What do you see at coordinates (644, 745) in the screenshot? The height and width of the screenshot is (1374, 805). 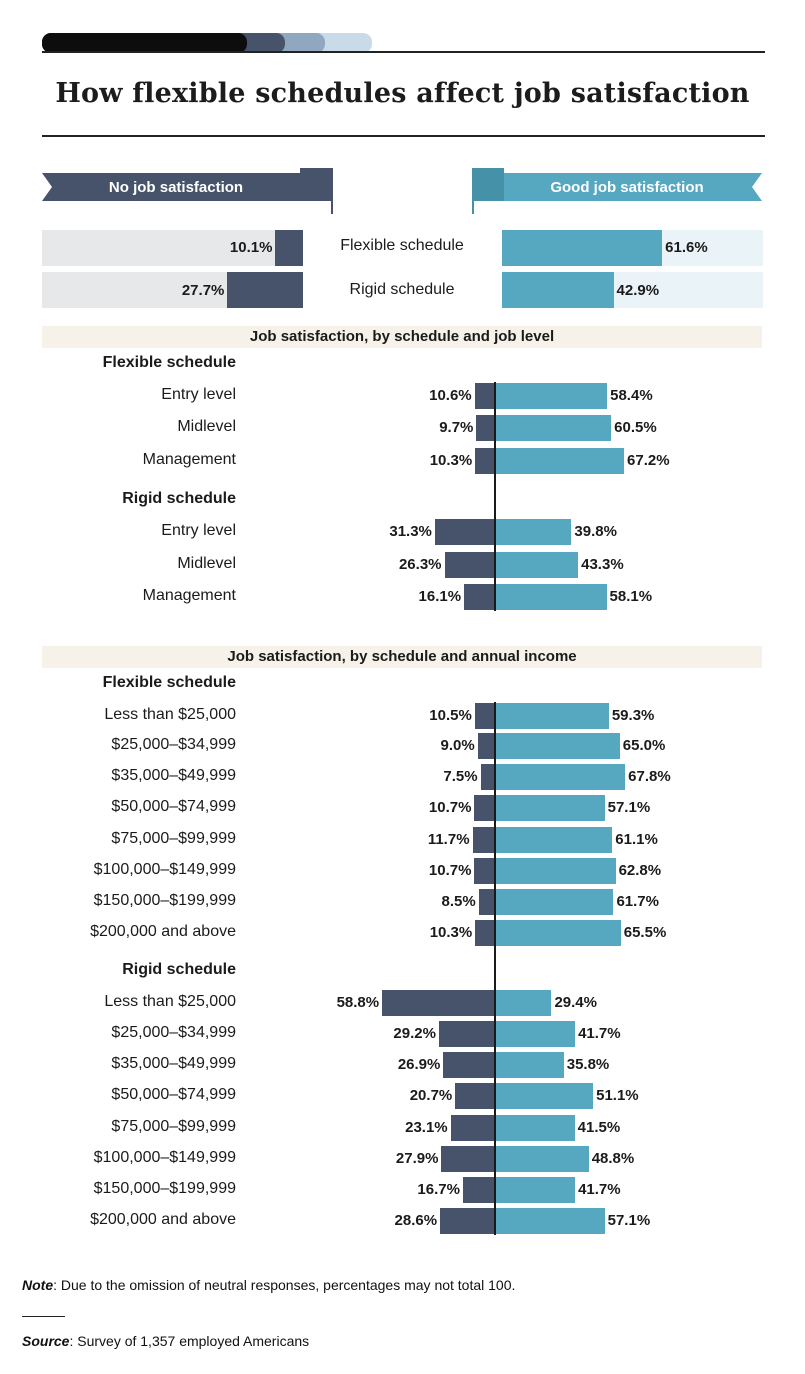 I see `value-good-satisfaction: 65.0%` at bounding box center [644, 745].